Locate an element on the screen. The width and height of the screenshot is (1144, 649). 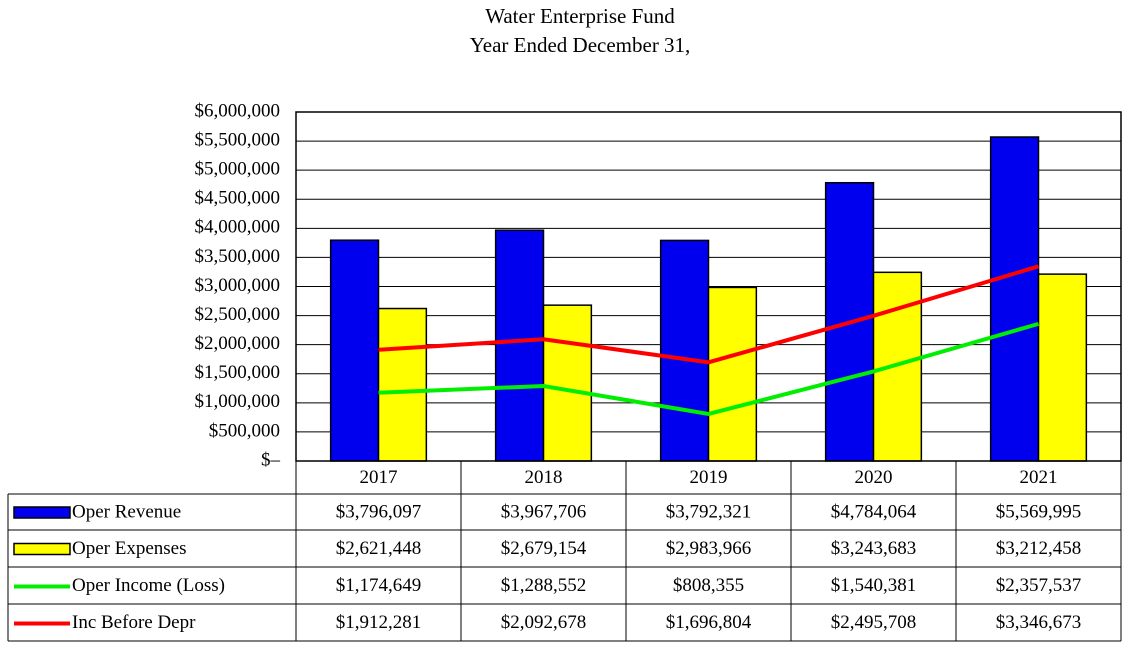
chart-subtitle: Year Ended December 31, is located at coordinates (580, 45).